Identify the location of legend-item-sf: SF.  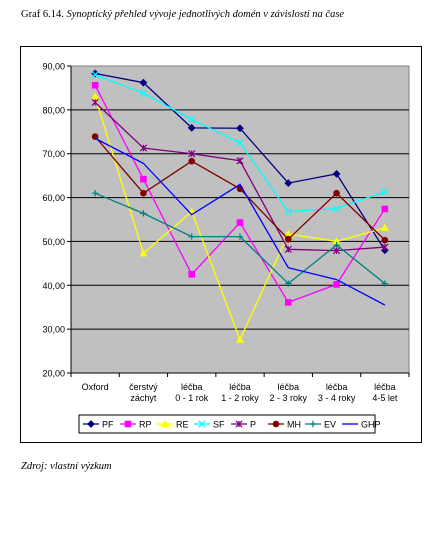
(209, 425).